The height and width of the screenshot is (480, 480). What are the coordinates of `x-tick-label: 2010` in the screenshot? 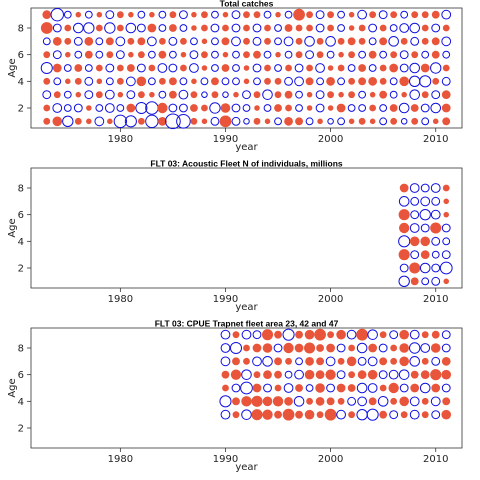 It's located at (435, 459).